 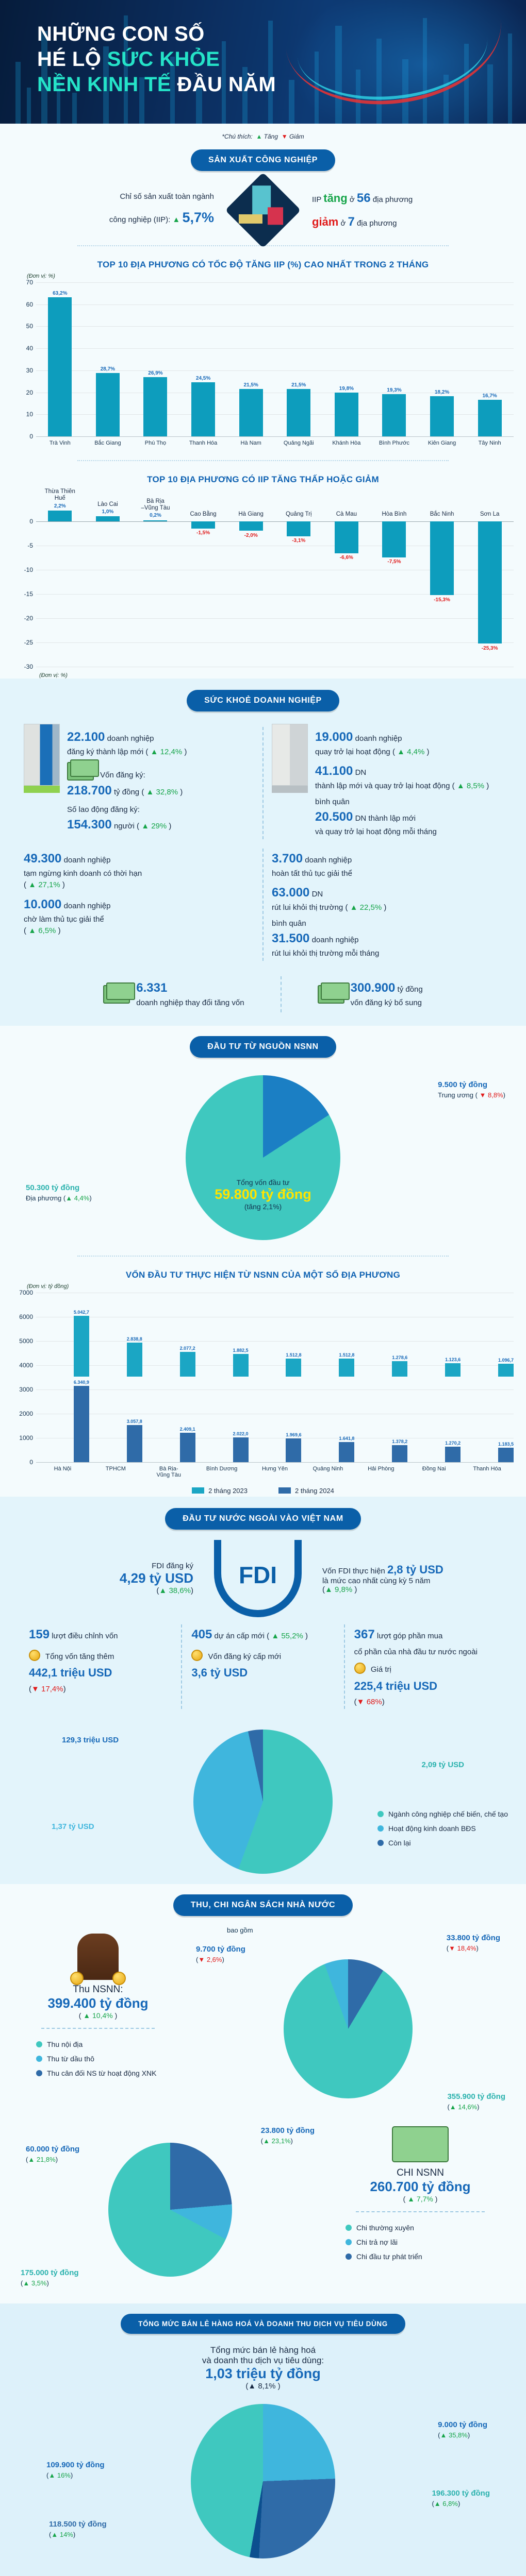 I want to click on kpi-additional-capital-sub: vốn đăng ký bổ sung, so click(x=386, y=1003).